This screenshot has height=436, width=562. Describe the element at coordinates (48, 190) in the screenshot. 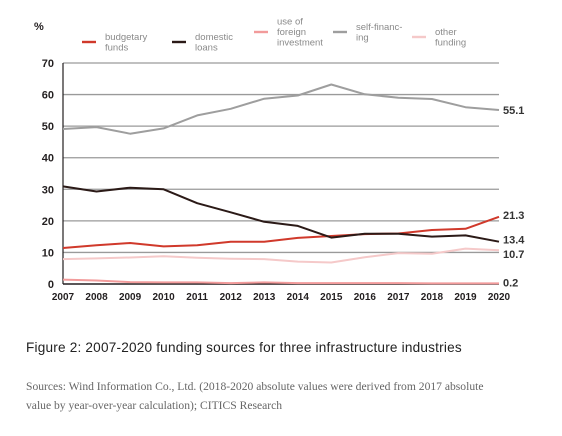

I see `y-tick-label: 30` at that location.